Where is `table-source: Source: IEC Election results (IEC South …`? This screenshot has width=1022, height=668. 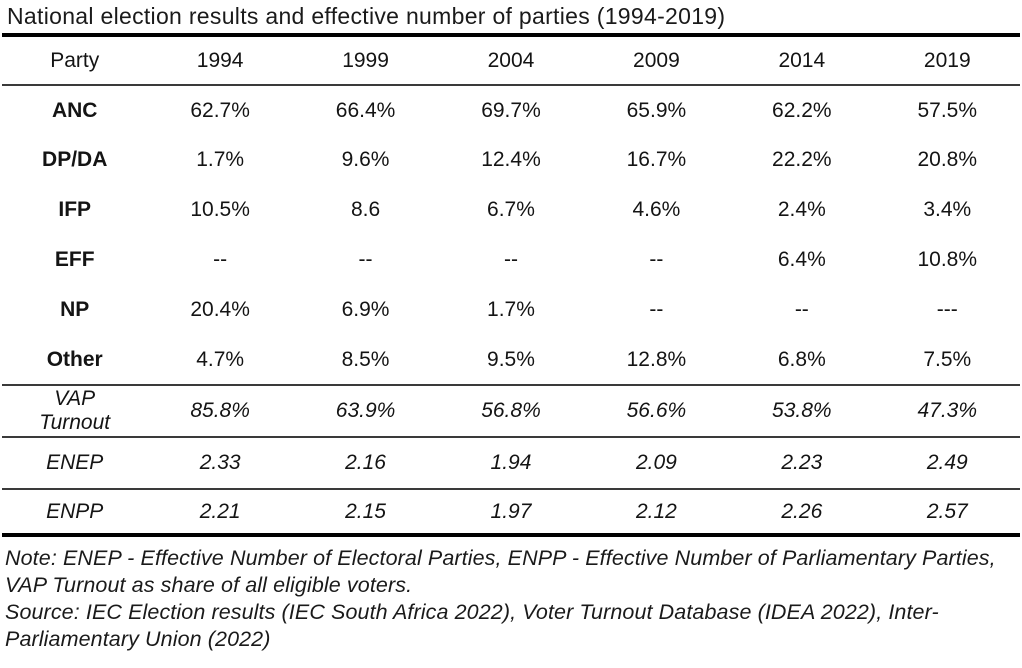
table-source: Source: IEC Election results (IEC South … is located at coordinates (472, 625).